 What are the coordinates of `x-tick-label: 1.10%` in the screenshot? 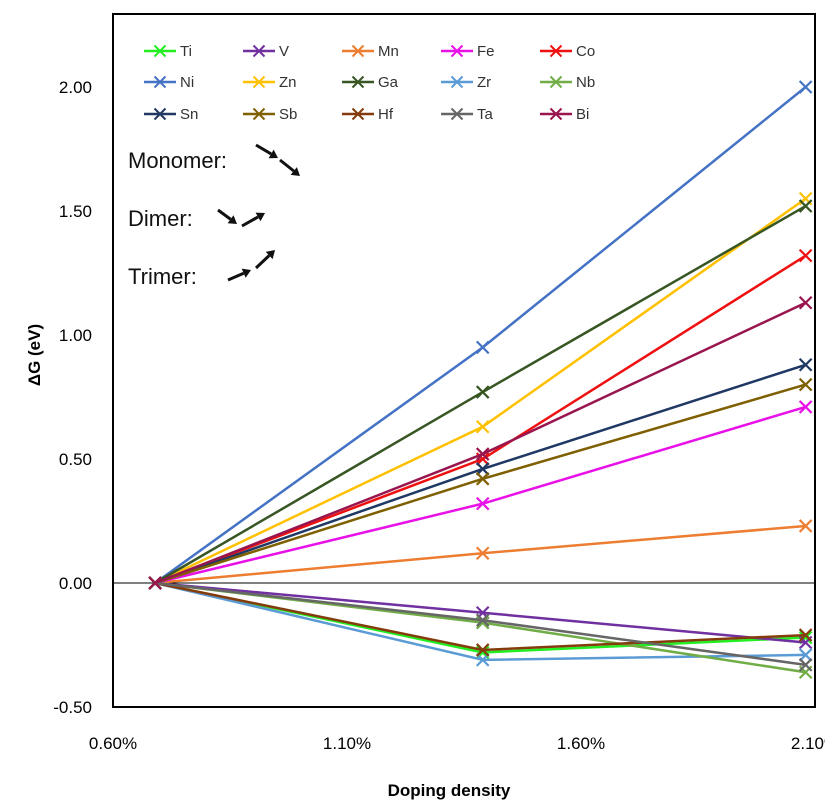 It's located at (347, 743).